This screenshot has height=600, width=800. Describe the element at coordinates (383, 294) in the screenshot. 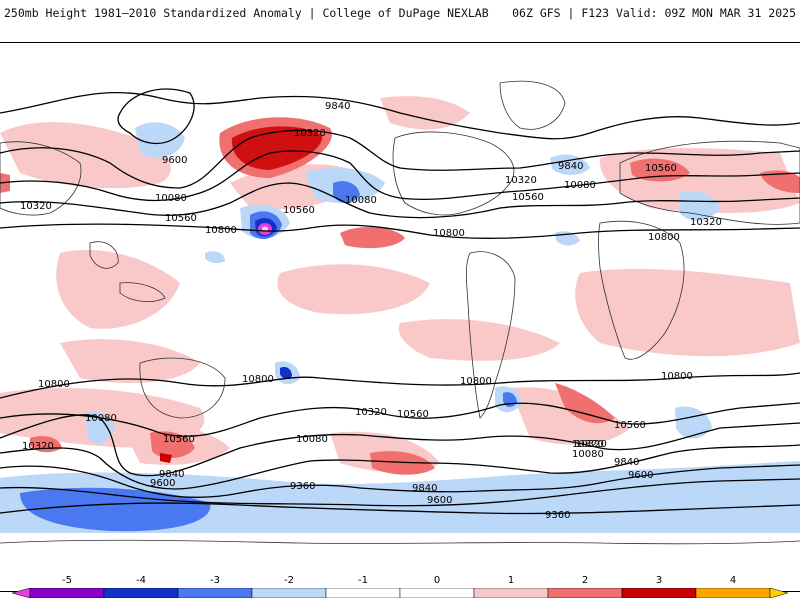

I see `strong-negative-anomaly` at that location.